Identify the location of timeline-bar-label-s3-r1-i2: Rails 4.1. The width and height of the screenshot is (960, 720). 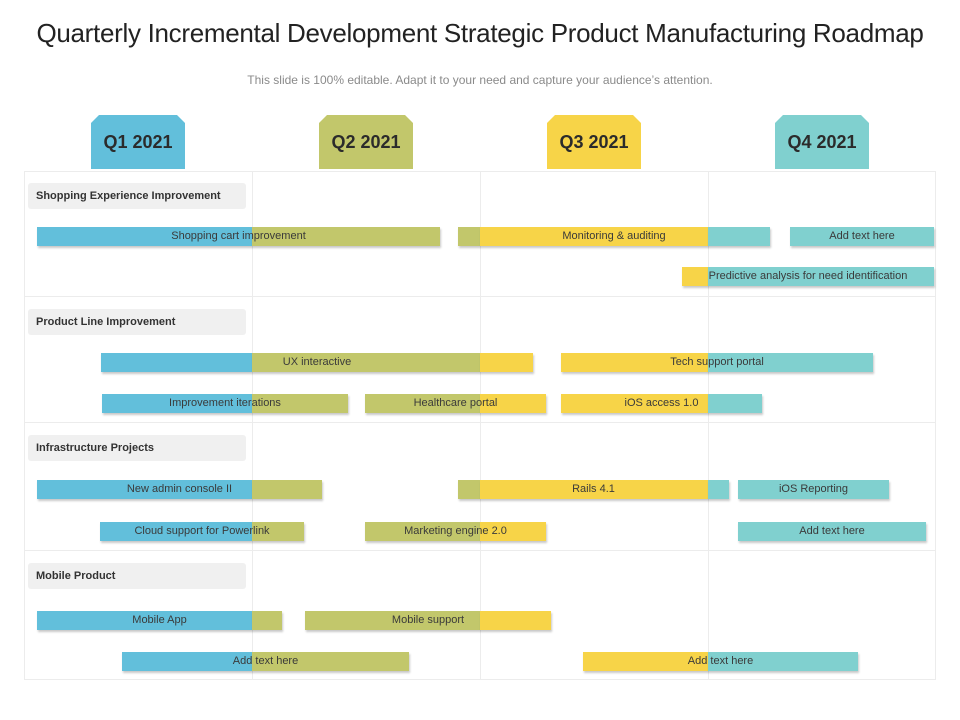
(593, 489).